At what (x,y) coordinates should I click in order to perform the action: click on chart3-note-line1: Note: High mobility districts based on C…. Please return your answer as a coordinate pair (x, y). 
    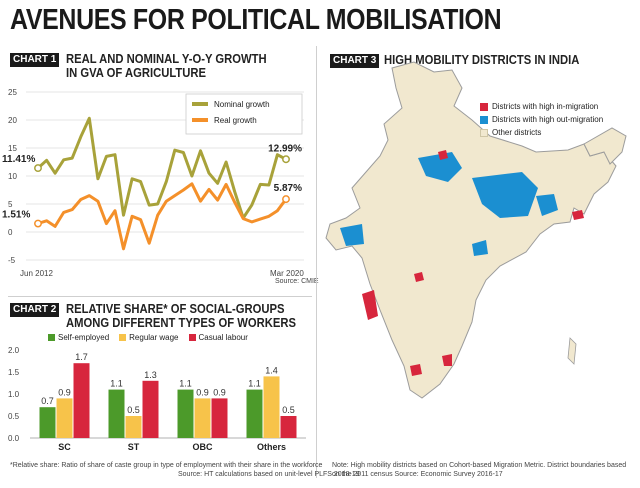
    Looking at the image, I should click on (479, 465).